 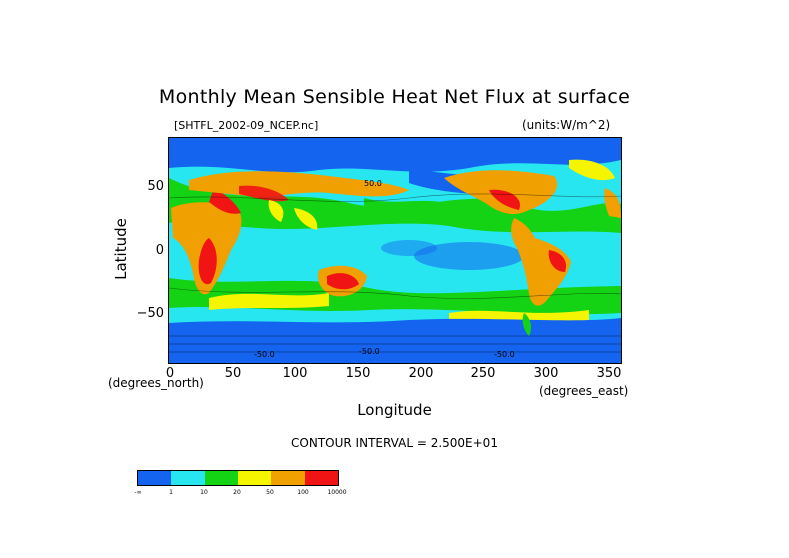 I want to click on arctic-band, so click(x=395, y=155).